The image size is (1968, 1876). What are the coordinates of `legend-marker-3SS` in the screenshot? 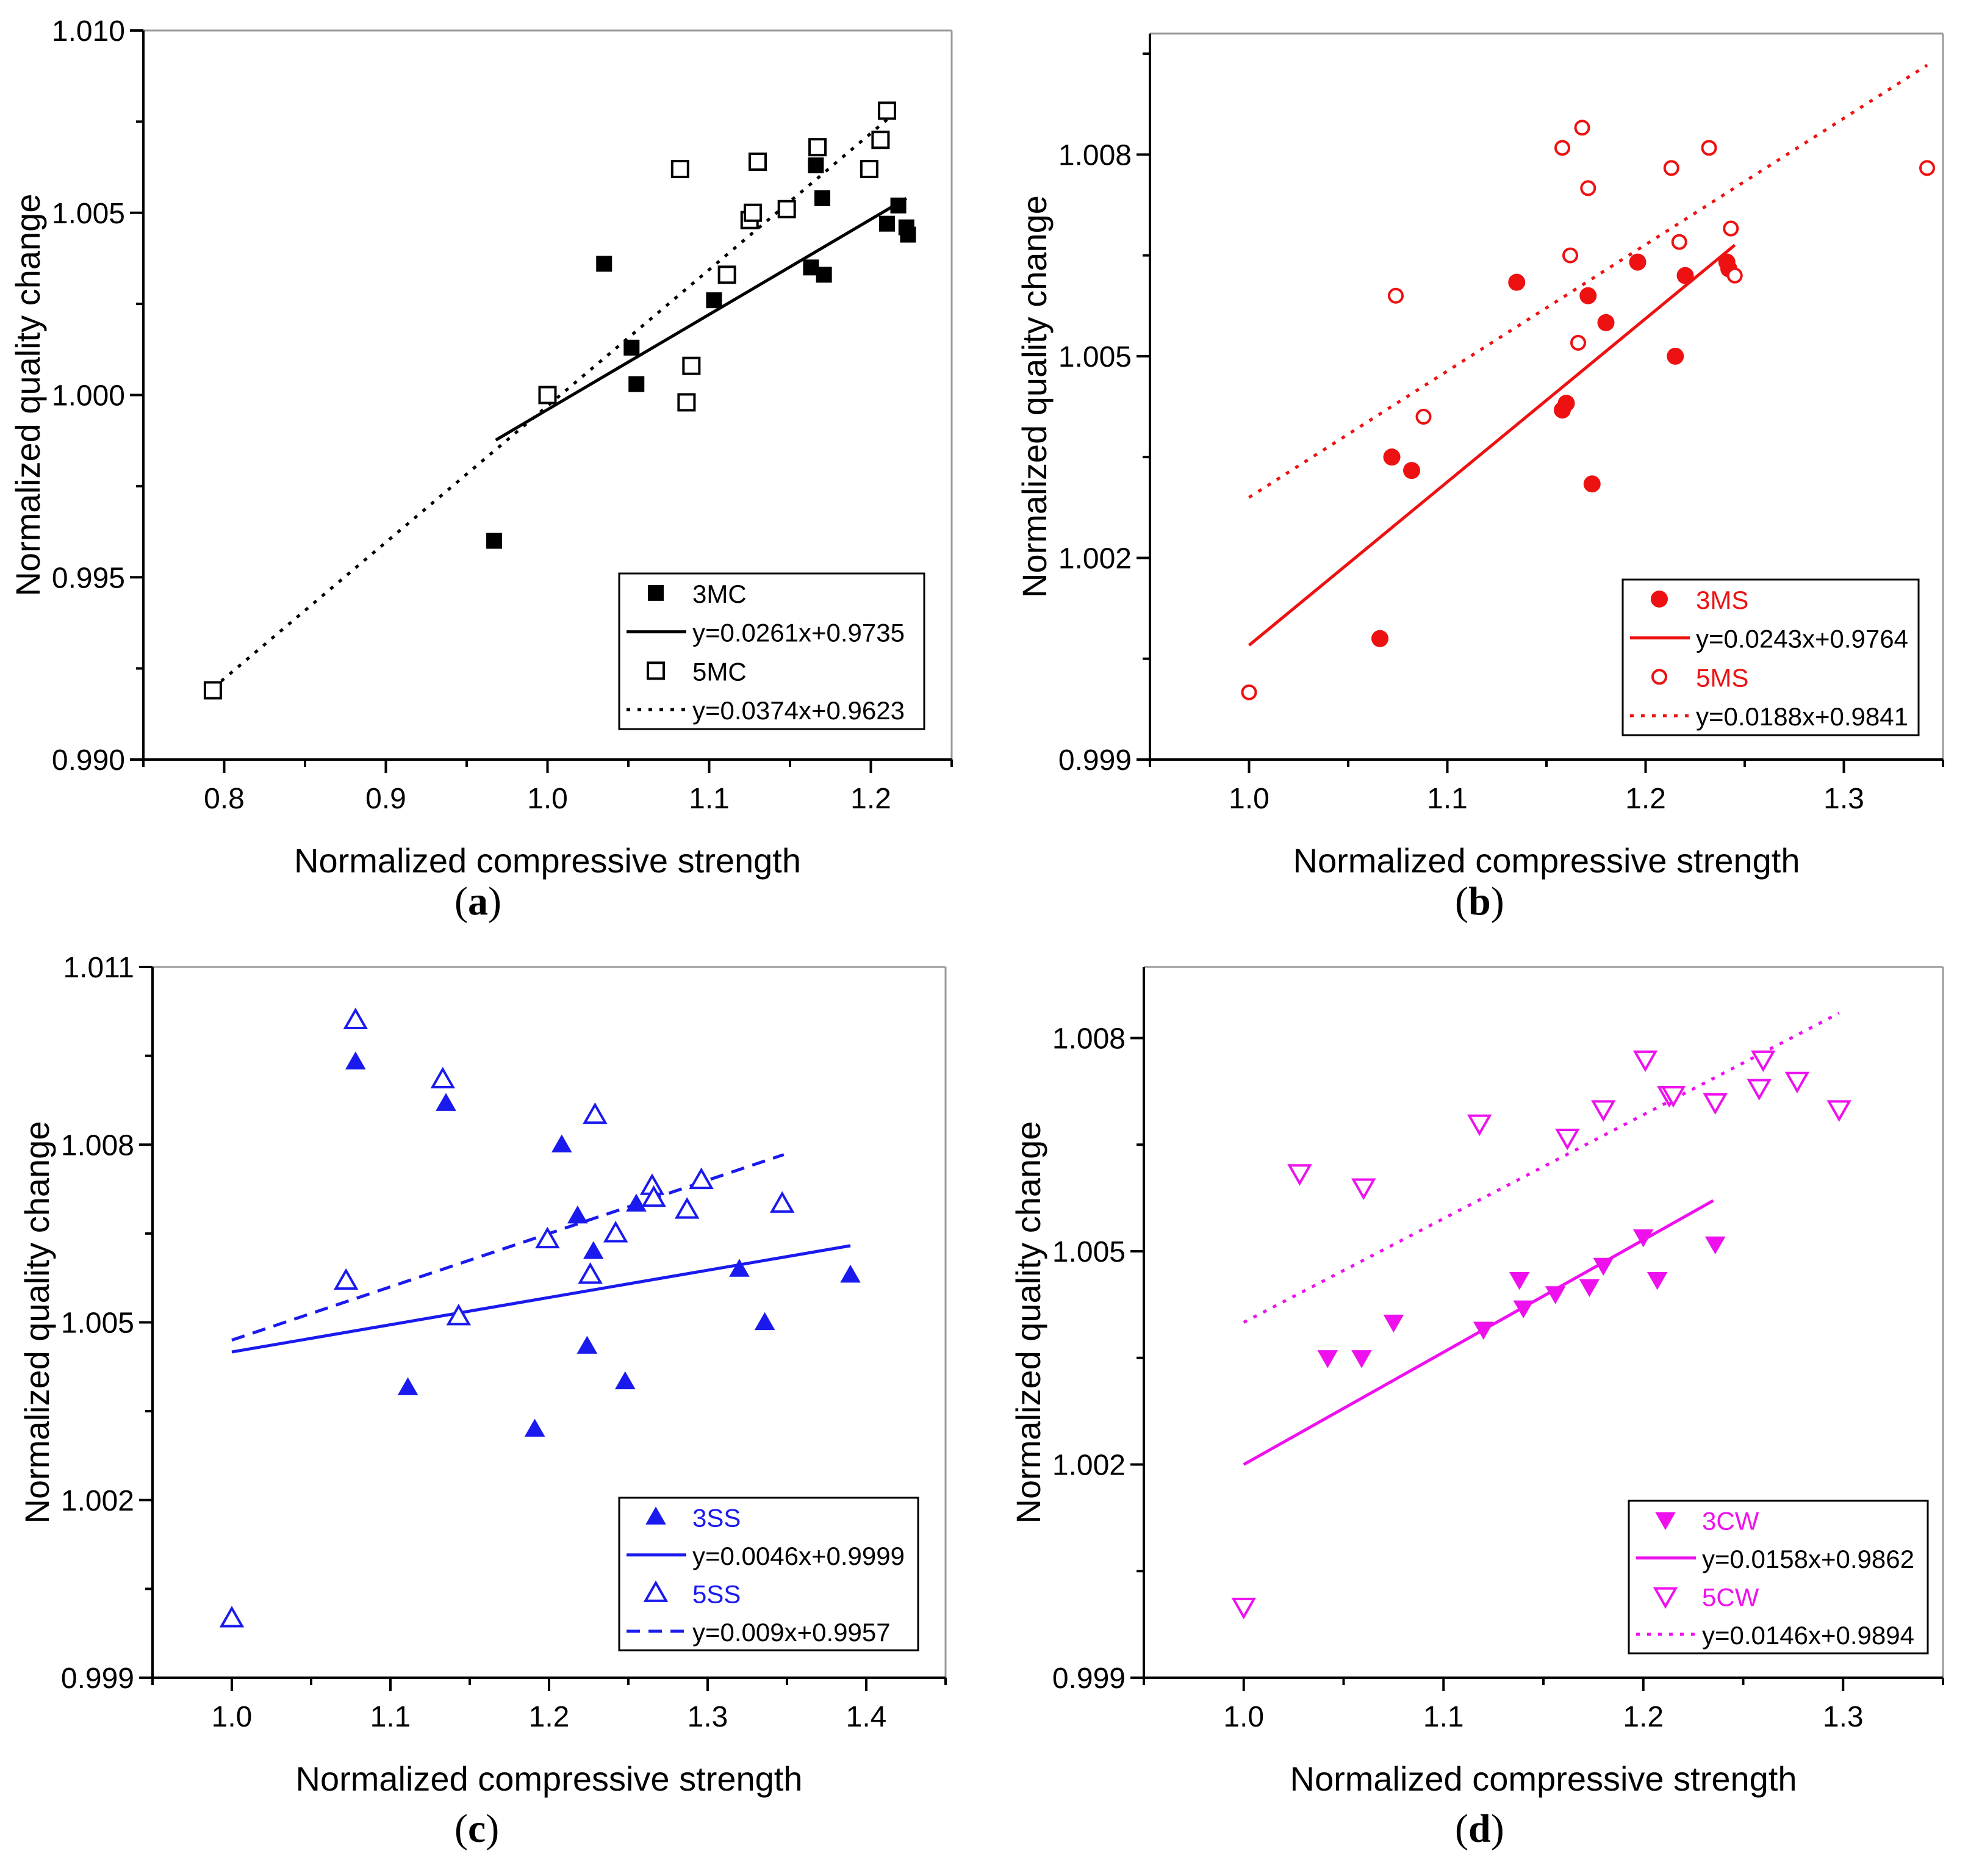 It's located at (655, 1516).